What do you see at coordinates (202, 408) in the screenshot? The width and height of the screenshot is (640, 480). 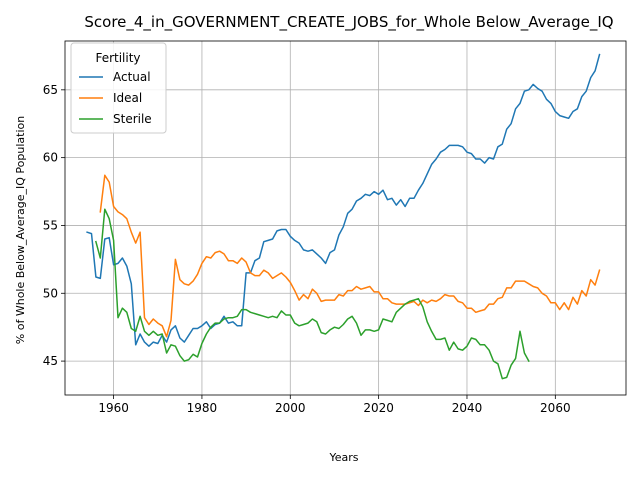 I see `x-tick-label: 1980` at bounding box center [202, 408].